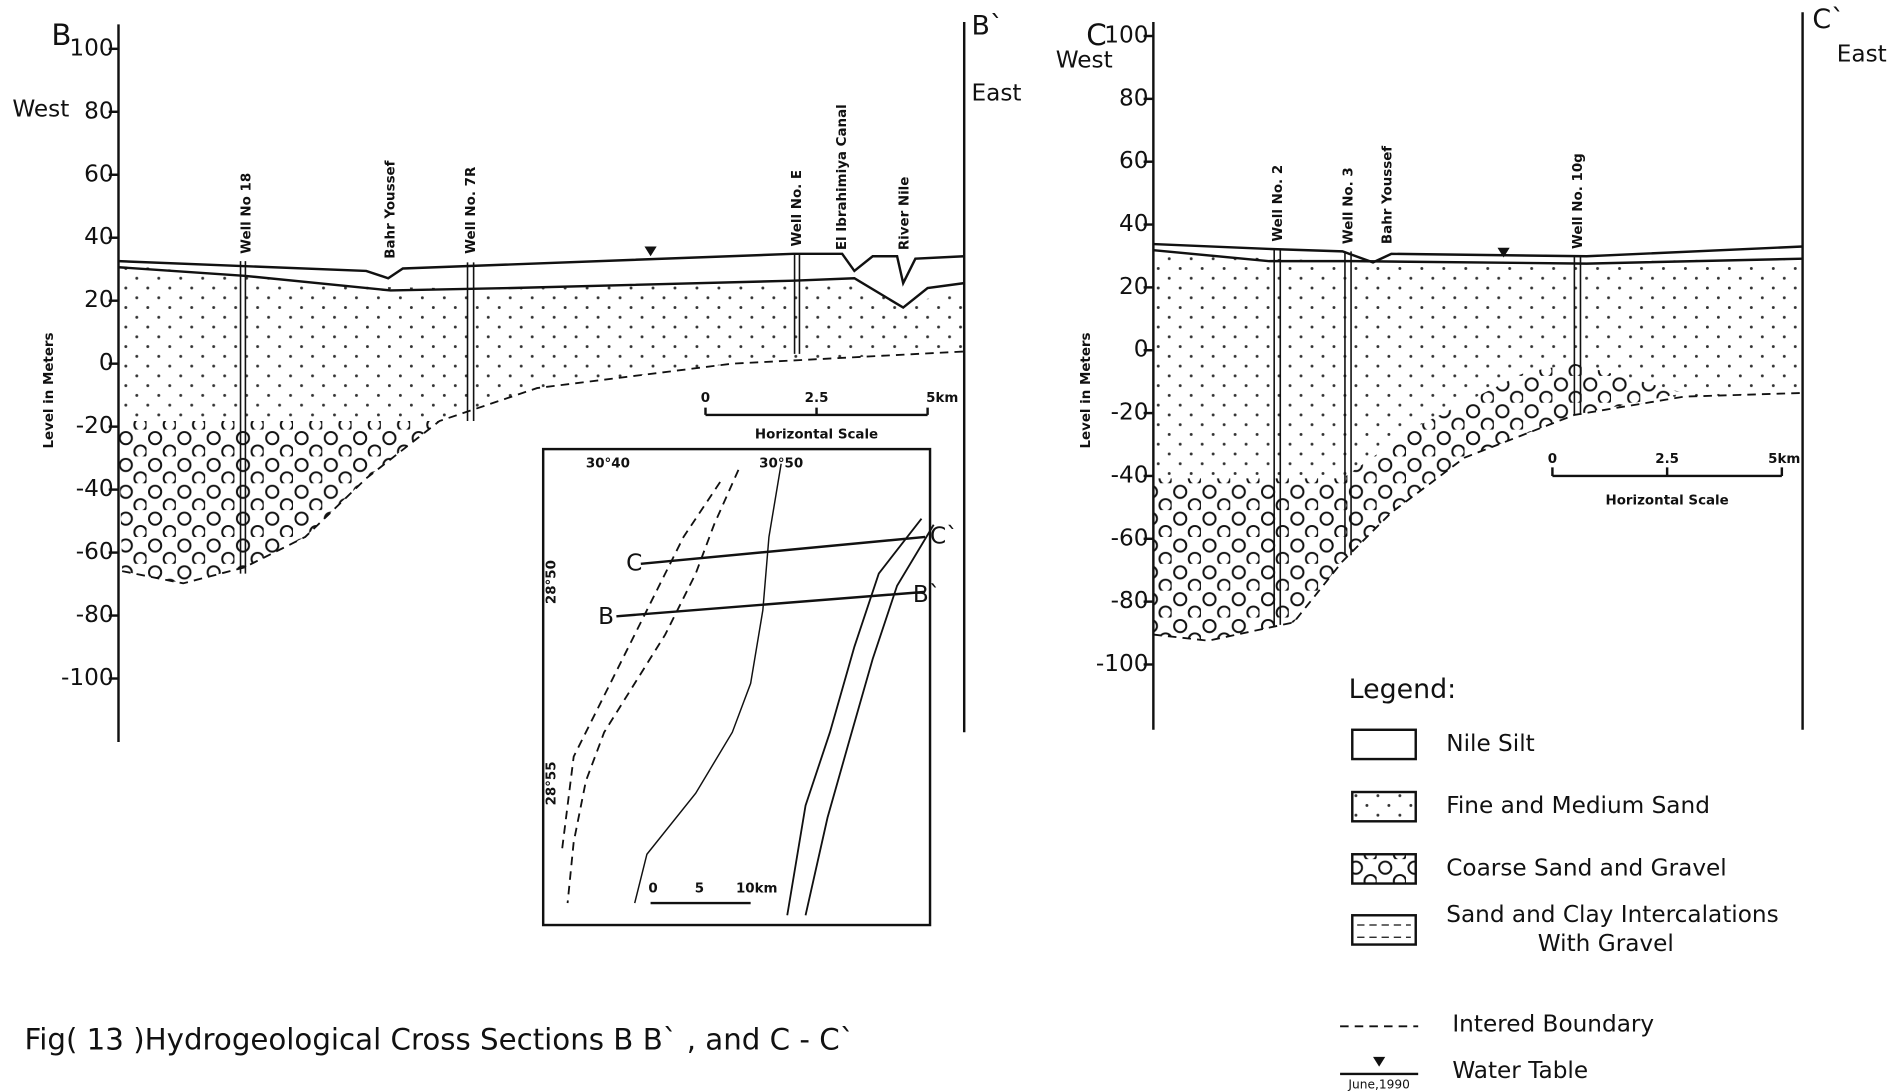  What do you see at coordinates (541, 269) in the screenshot?
I see `ground-surface` at bounding box center [541, 269].